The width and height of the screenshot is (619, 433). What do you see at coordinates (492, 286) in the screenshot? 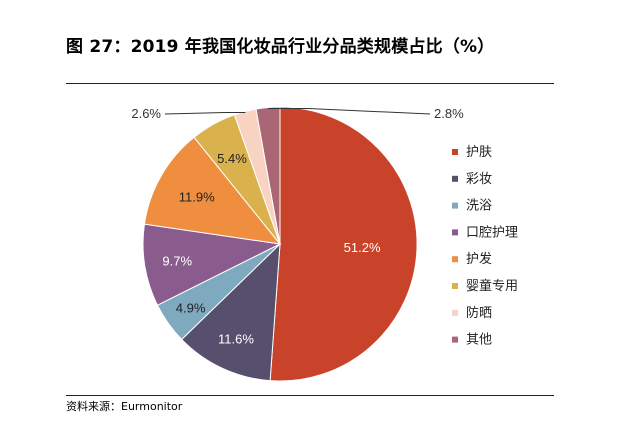
I see `legend-label-6: 婴童专用` at bounding box center [492, 286].